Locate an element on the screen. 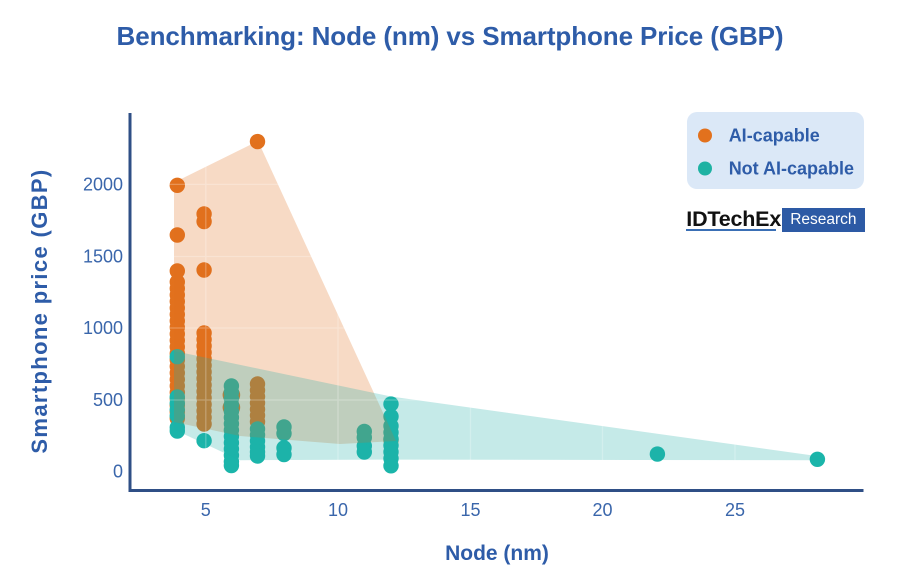  svg-text: 10 is located at coordinates (338, 510).